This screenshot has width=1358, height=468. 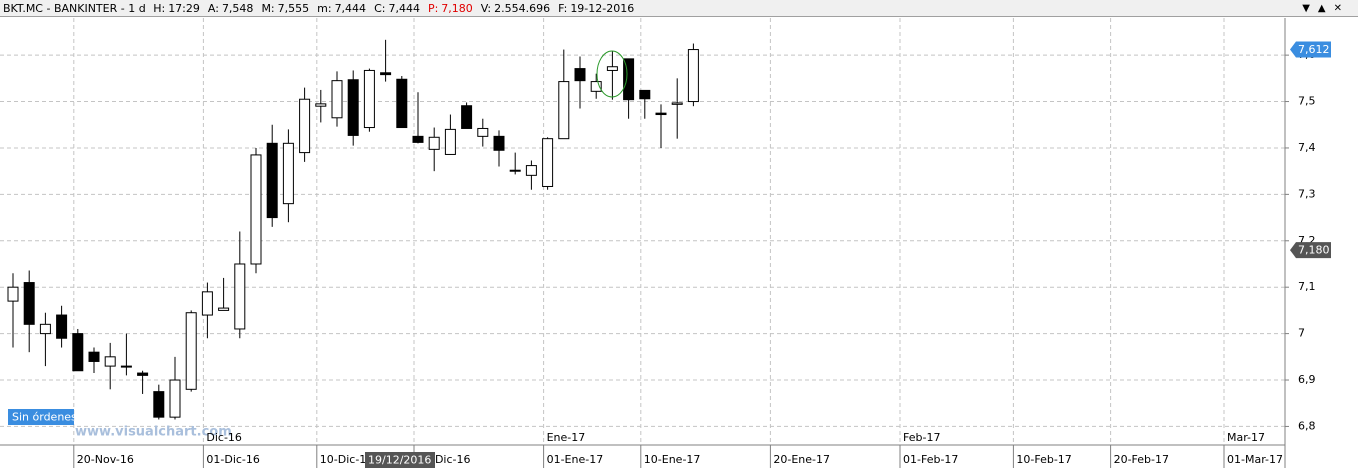 I want to click on month-label: Mar-17, so click(x=1246, y=437).